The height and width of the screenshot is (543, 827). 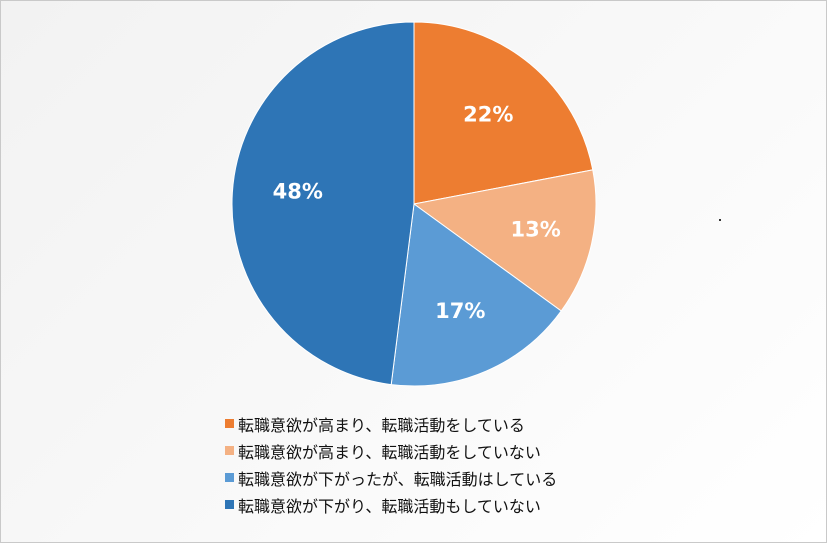 What do you see at coordinates (460, 311) in the screenshot?
I see `slice-data-label-3: 17%` at bounding box center [460, 311].